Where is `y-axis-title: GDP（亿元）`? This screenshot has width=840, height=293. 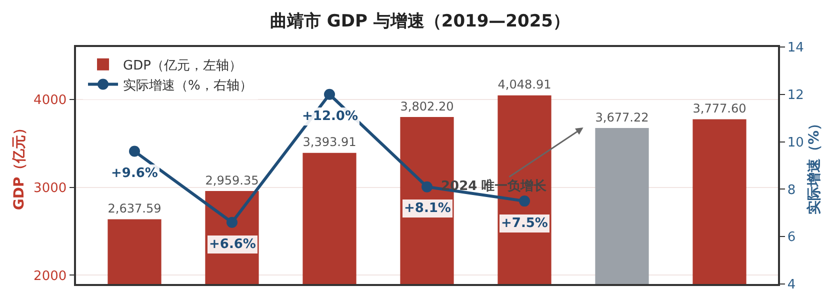 y-axis-title: GDP（亿元） is located at coordinates (20, 165).